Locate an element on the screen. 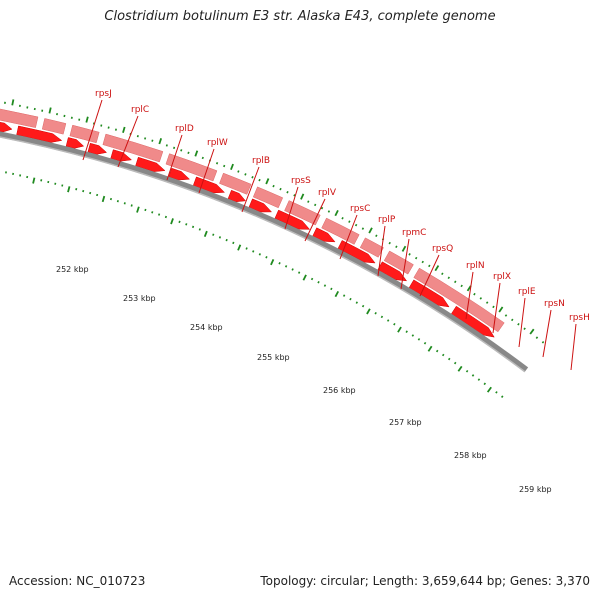 Image resolution: width=600 pixels, height=600 pixels. gene-label-rplV: rplV is located at coordinates (327, 193).